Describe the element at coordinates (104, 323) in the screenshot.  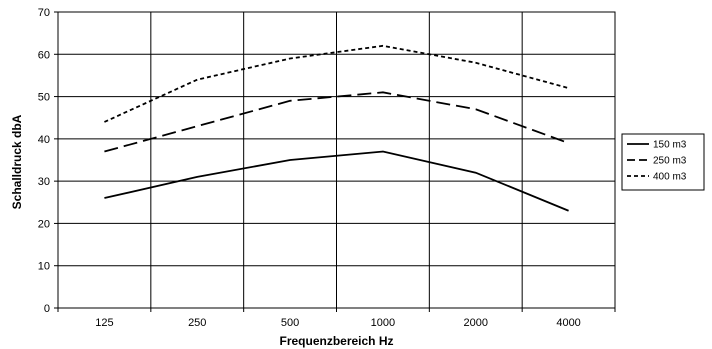
I see `x-tick-label: 125` at that location.